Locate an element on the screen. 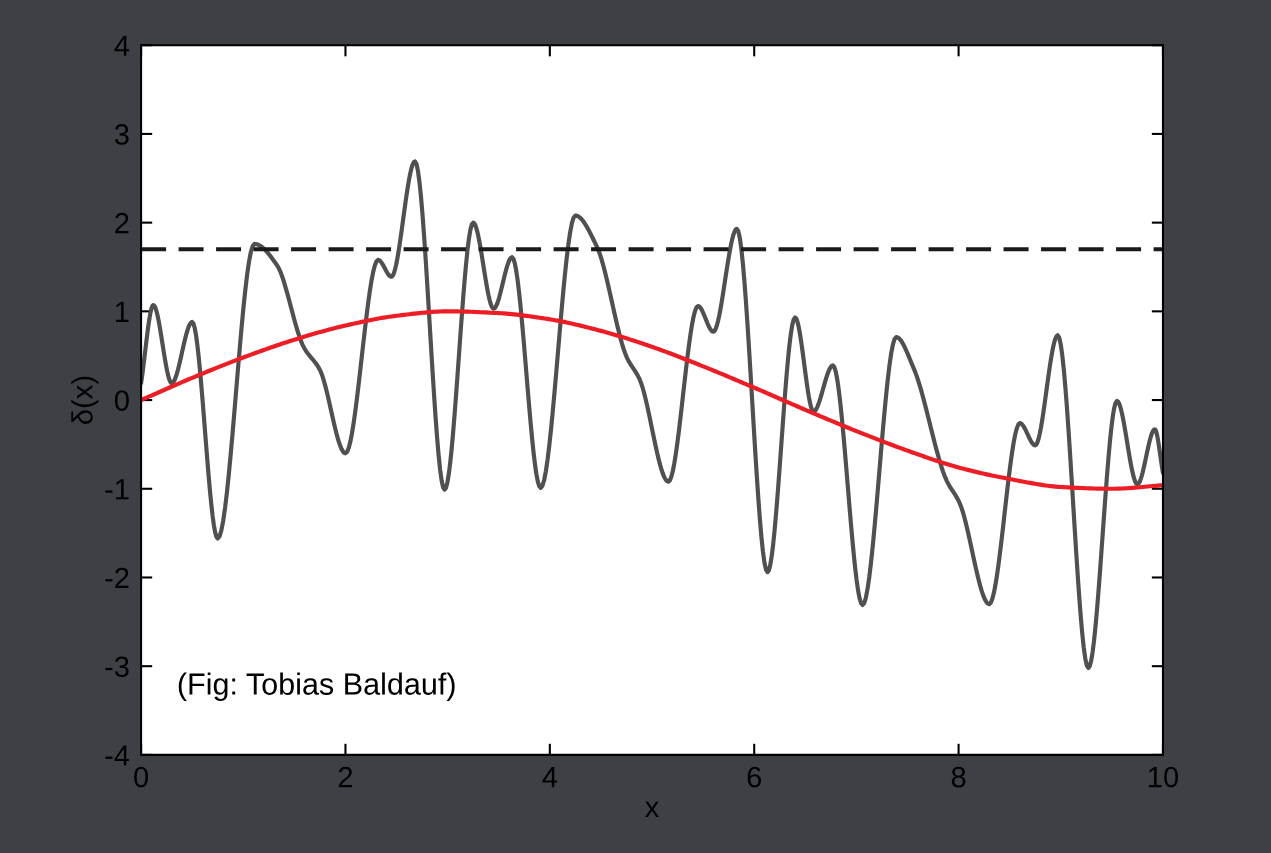 The image size is (1271, 853). y-axis-title: δ(x) is located at coordinates (85, 400).